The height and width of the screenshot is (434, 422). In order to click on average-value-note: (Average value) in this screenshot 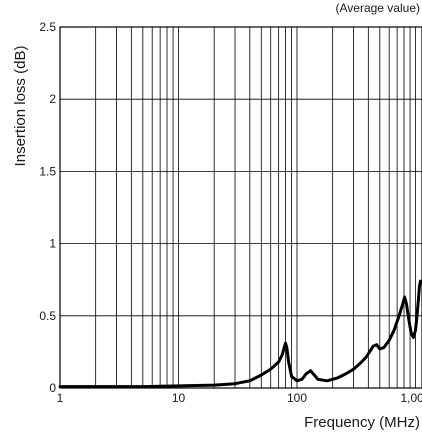, I will do `click(378, 8)`.